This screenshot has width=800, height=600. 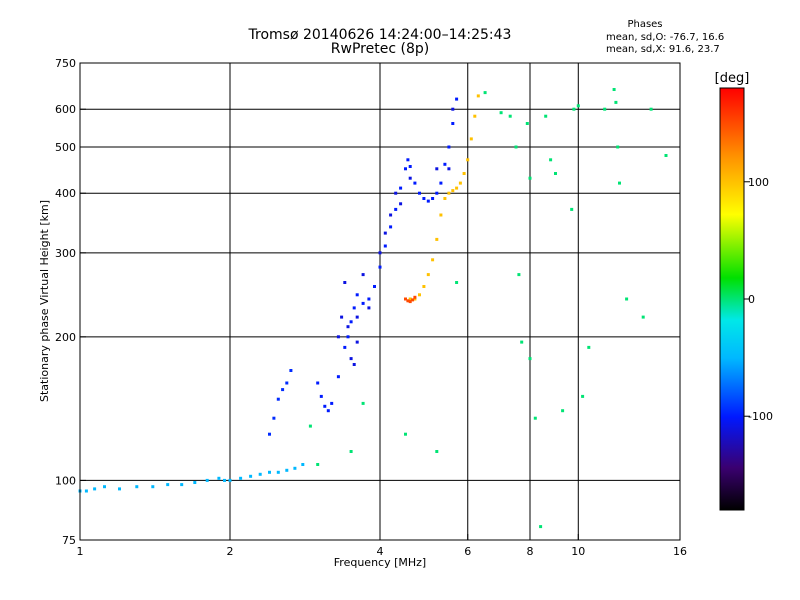 I want to click on y-tick-label: 500, so click(x=65, y=147).